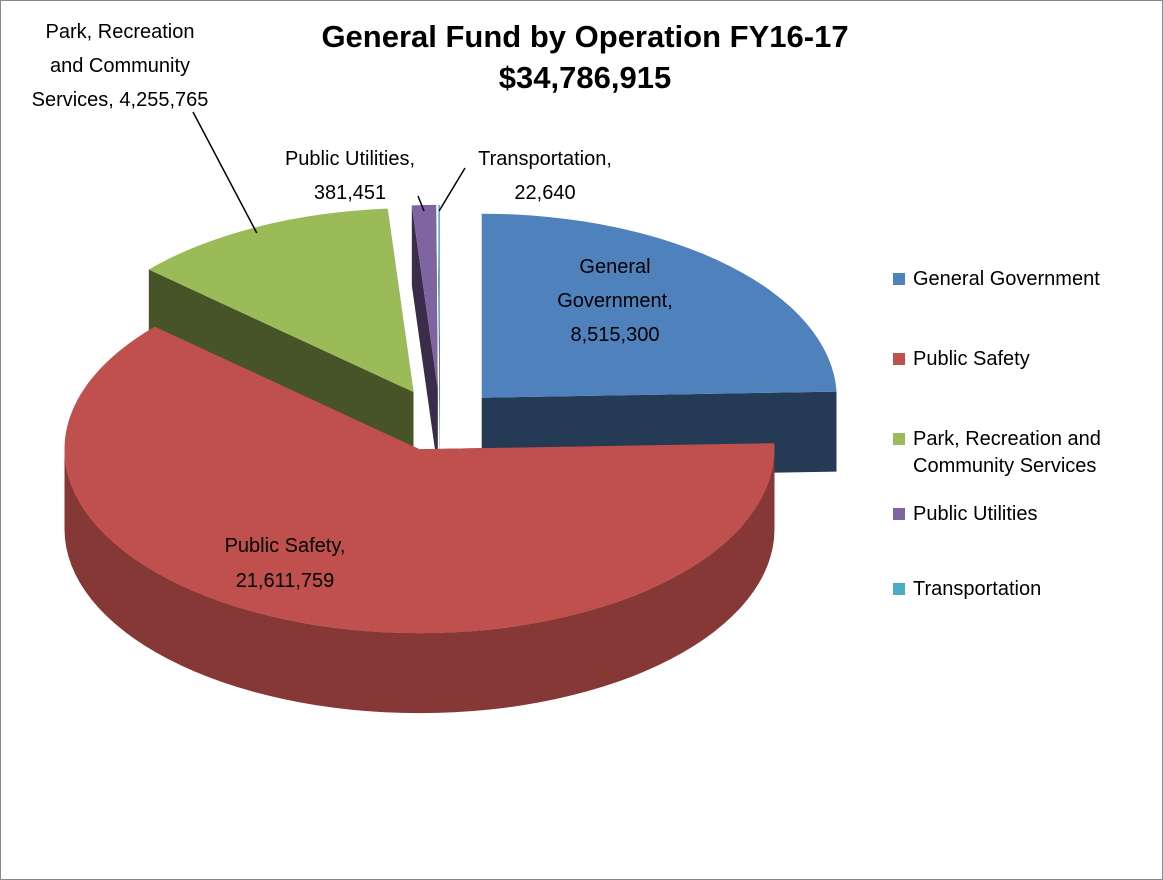  Describe the element at coordinates (615, 335) in the screenshot. I see `data-label: 8,515,300` at that location.